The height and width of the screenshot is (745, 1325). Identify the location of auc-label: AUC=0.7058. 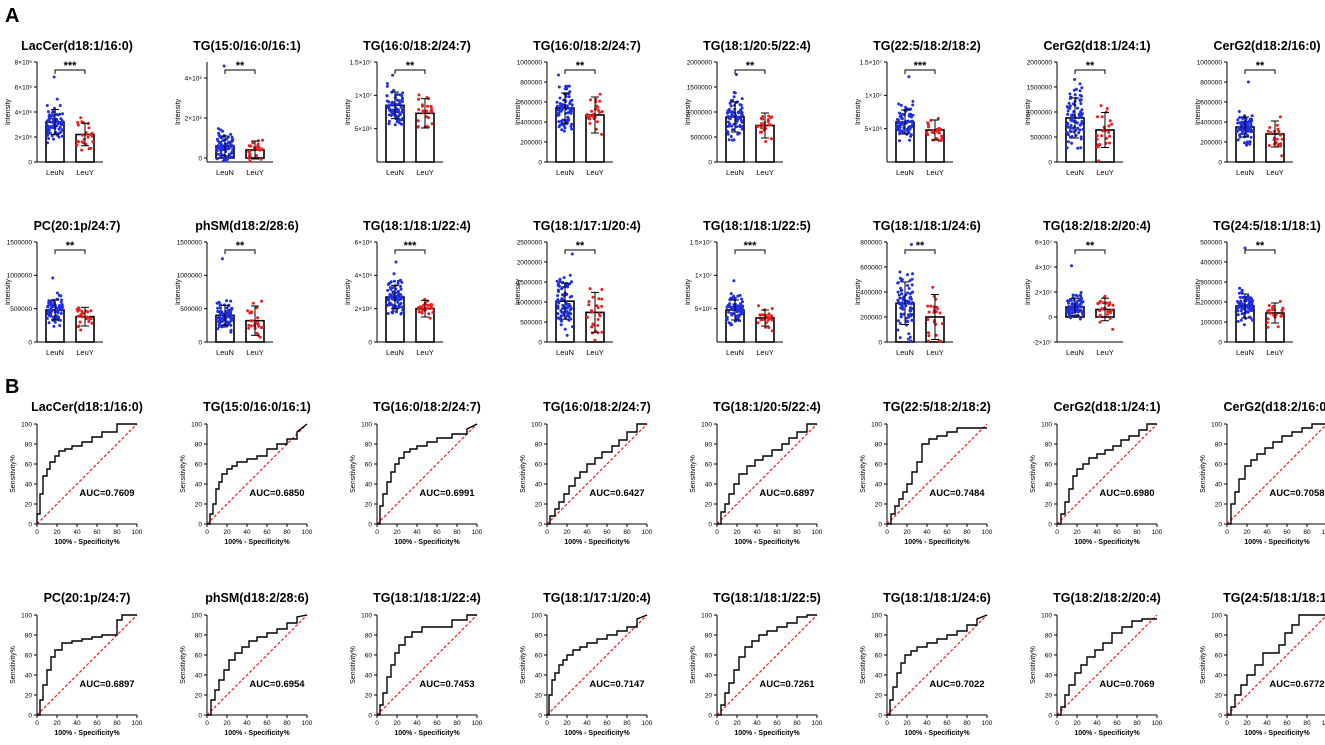
(1296, 493).